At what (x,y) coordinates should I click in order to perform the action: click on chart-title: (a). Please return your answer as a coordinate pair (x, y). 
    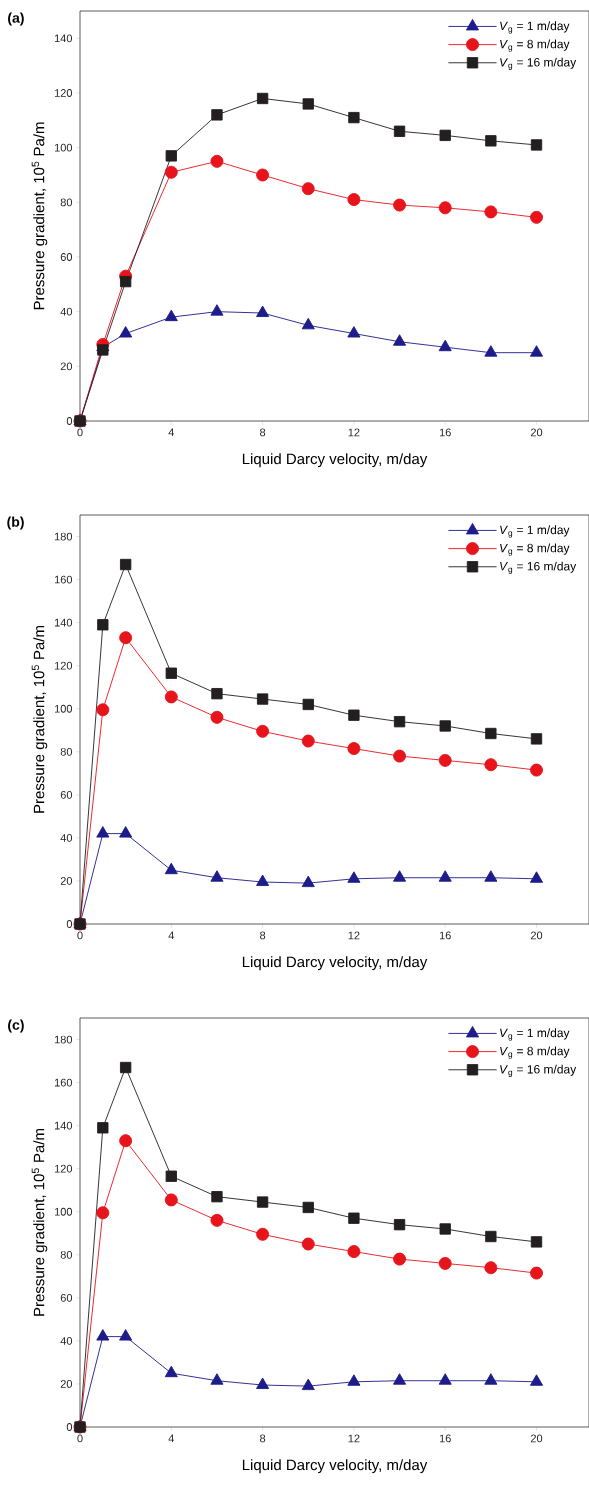
    Looking at the image, I should click on (16, 19).